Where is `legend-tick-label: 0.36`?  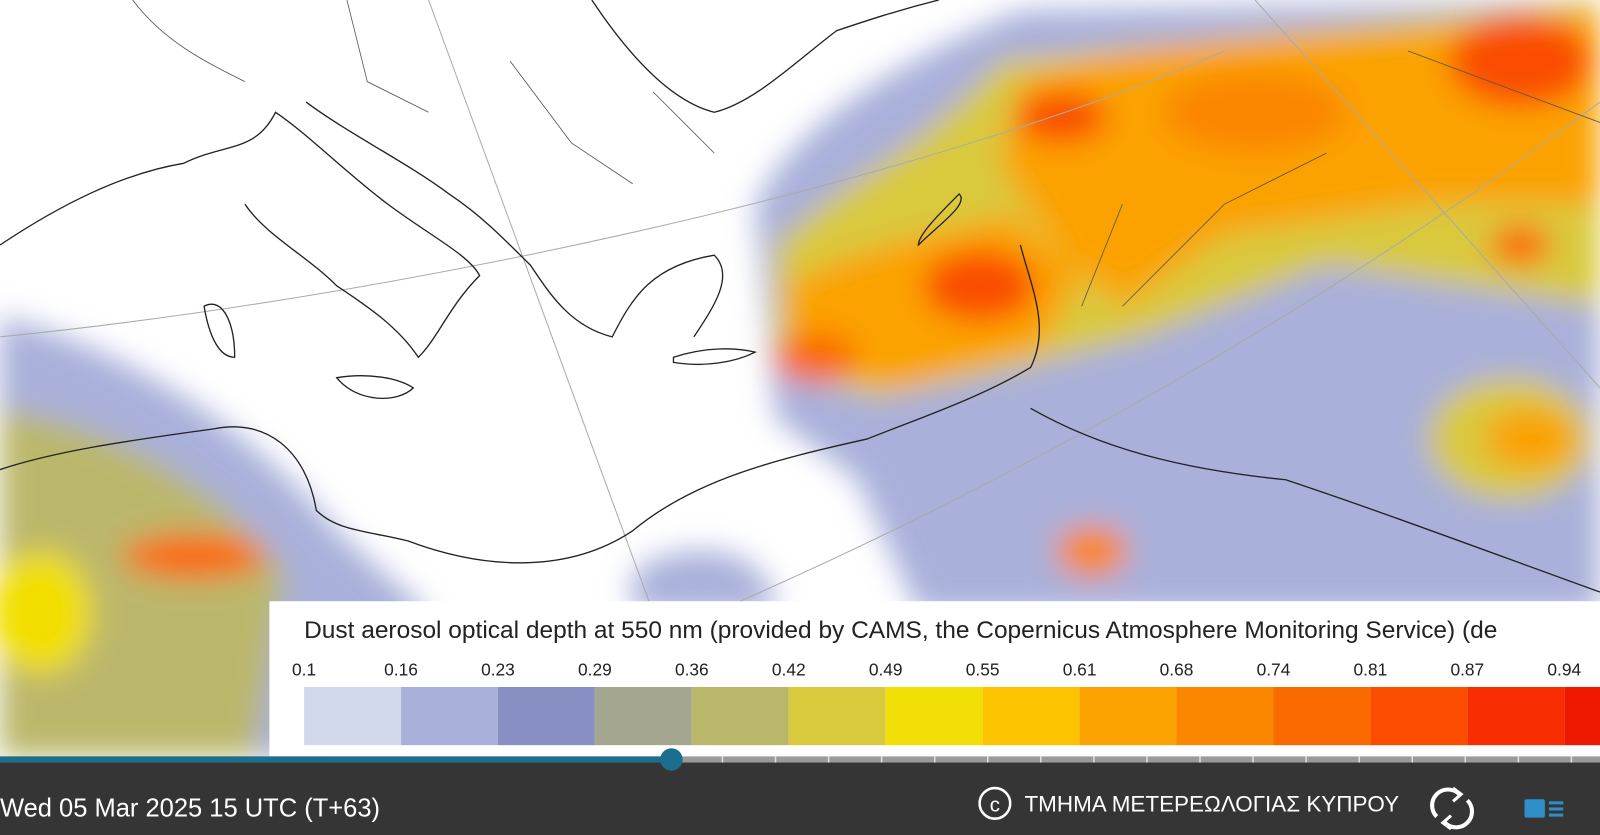
legend-tick-label: 0.36 is located at coordinates (692, 670).